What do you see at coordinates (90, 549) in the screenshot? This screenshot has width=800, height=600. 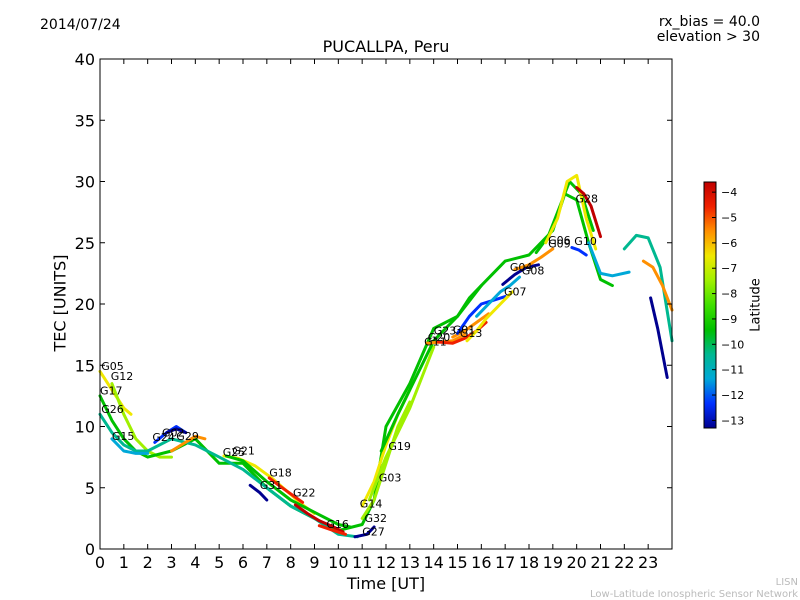 I see `y-tick-label: 0` at bounding box center [90, 549].